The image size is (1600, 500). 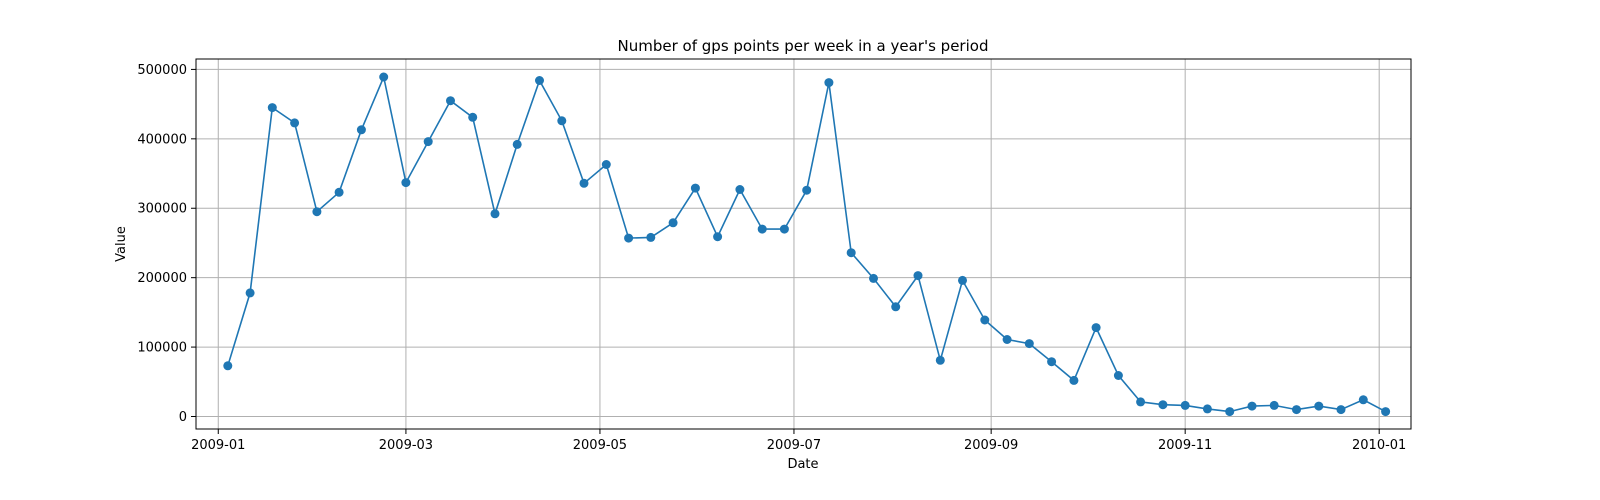 I want to click on y-tick-label: 0, so click(x=183, y=417).